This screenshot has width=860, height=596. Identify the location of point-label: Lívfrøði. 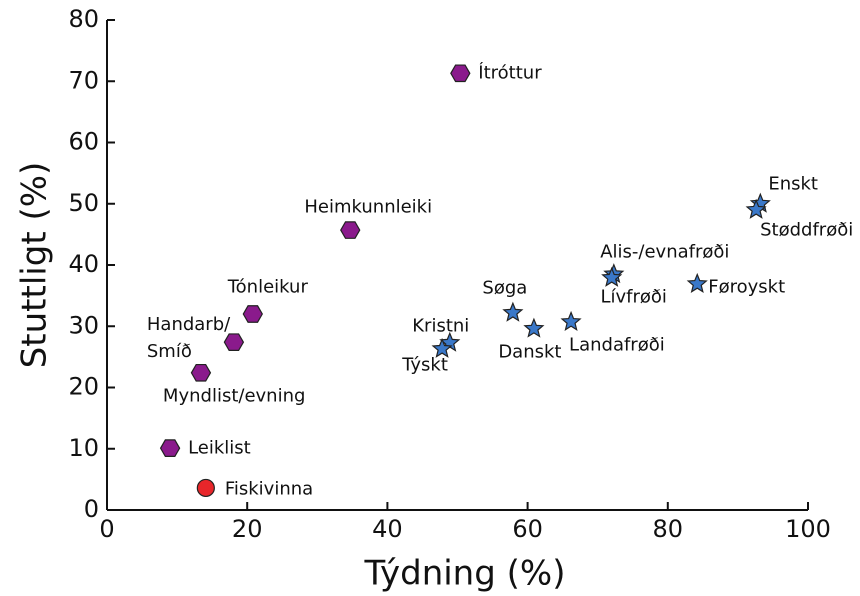
(633, 297).